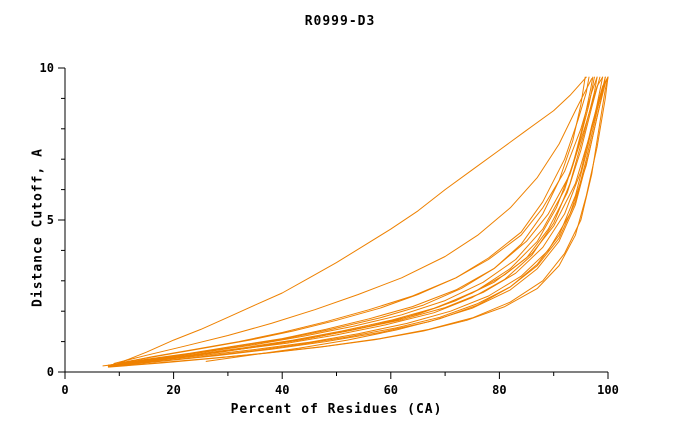 The height and width of the screenshot is (440, 680). I want to click on x-tick-label: 40, so click(282, 390).